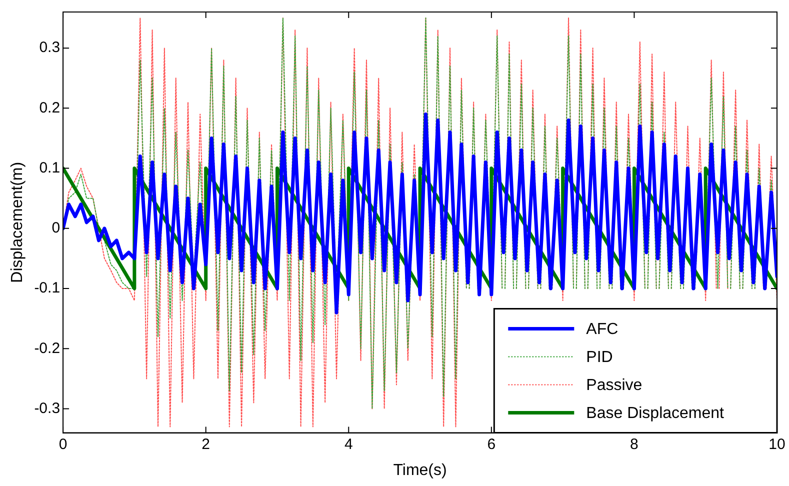 This screenshot has width=789, height=486. What do you see at coordinates (17, 222) in the screenshot?
I see `y-axis-title: Displacement(m)` at bounding box center [17, 222].